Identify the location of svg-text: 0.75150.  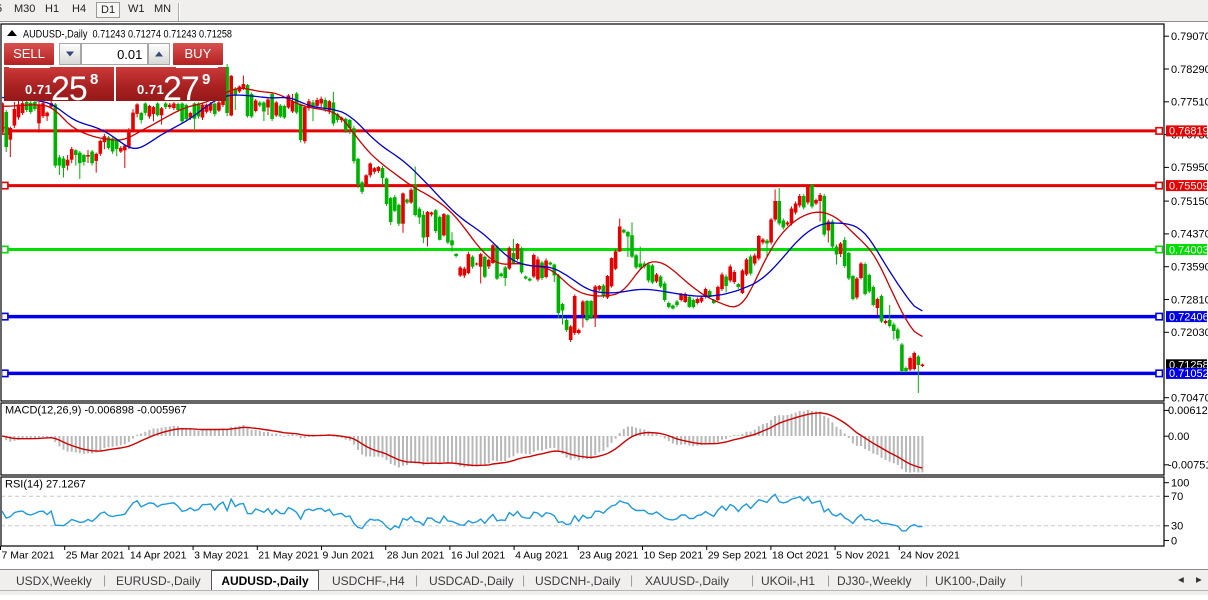
(1189, 202).